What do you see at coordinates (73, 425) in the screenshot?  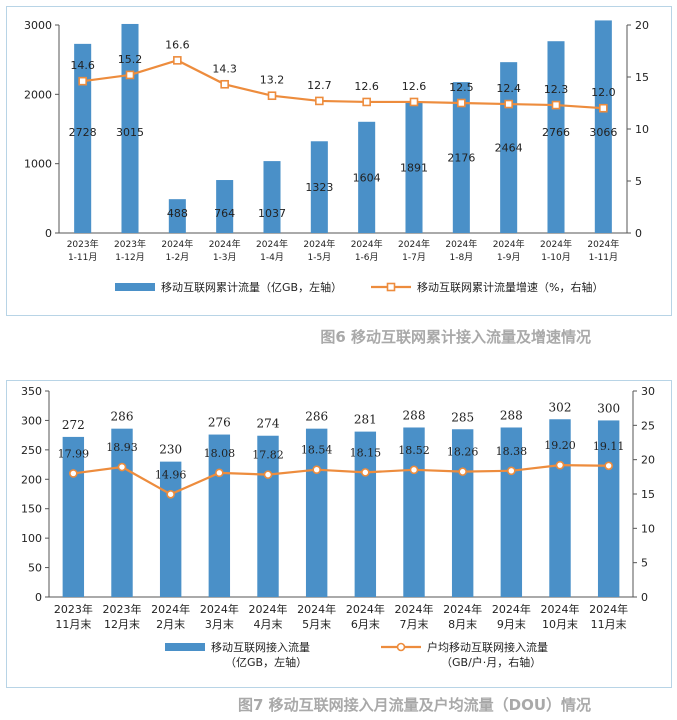 I see `bar-value-label: 272` at bounding box center [73, 425].